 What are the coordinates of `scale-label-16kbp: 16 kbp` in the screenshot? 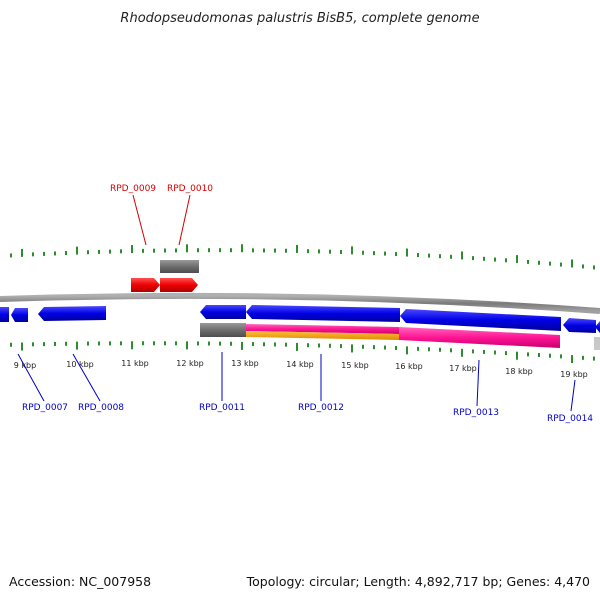 It's located at (409, 366).